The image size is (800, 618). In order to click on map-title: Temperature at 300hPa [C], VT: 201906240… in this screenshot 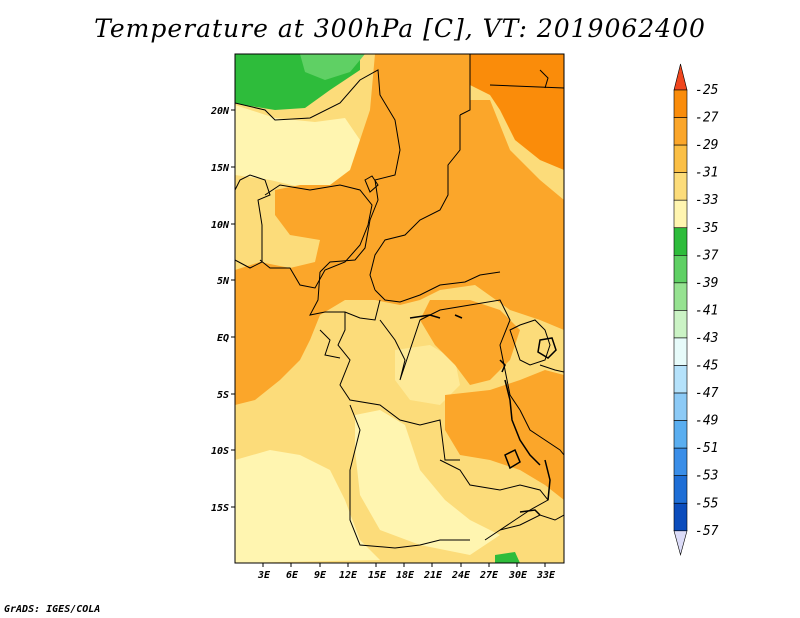, I will do `click(400, 28)`.